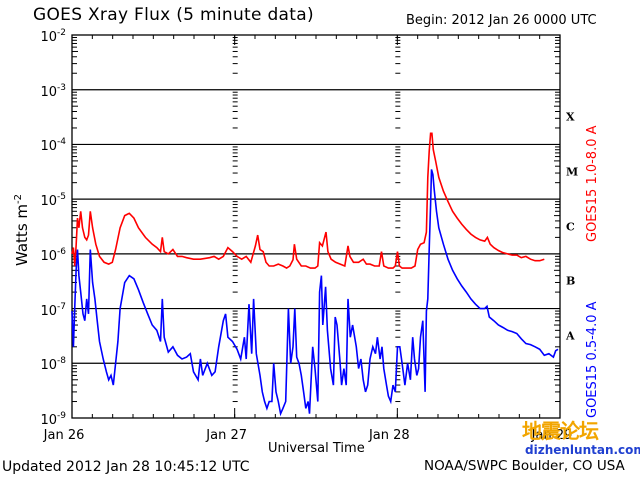 This screenshot has width=640, height=480. What do you see at coordinates (53, 310) in the screenshot?
I see `y-tick-label: 10⁻⁷` at bounding box center [53, 310].